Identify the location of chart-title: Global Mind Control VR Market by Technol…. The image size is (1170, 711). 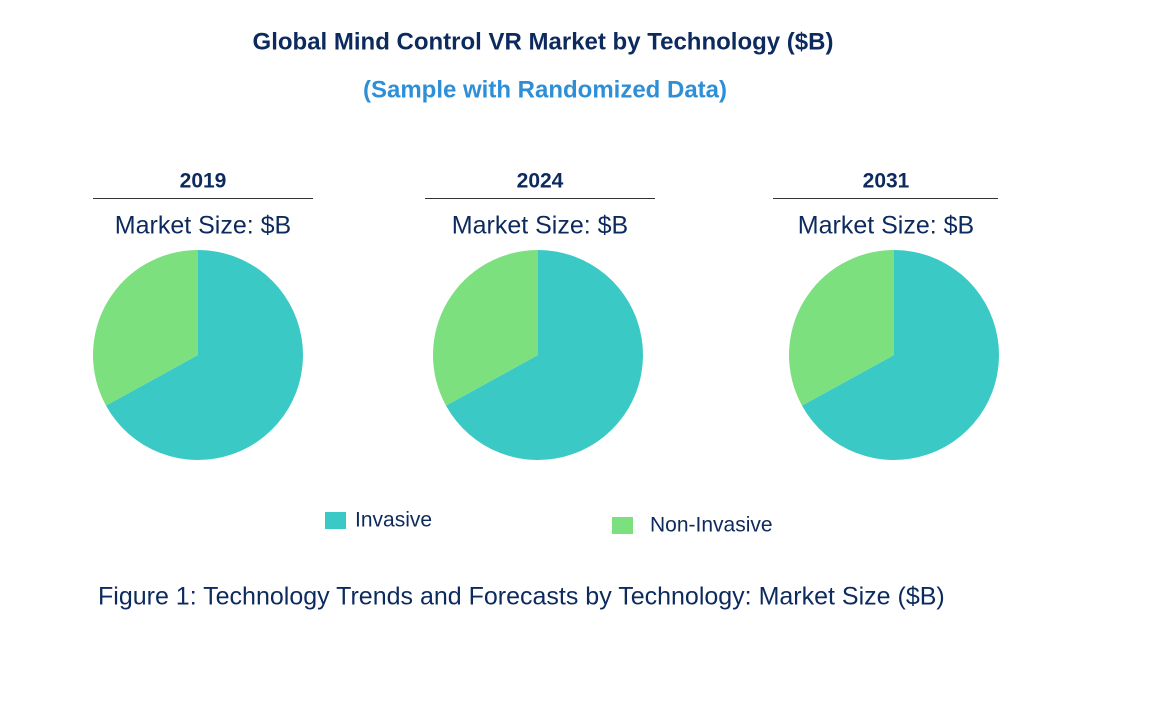
(543, 41).